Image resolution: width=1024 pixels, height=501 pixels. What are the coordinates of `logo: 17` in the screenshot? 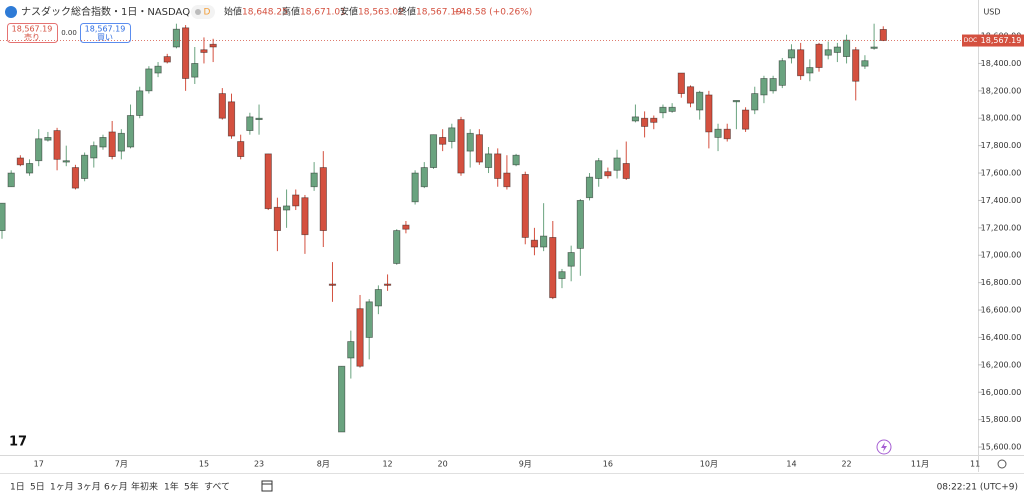 It's located at (18, 442).